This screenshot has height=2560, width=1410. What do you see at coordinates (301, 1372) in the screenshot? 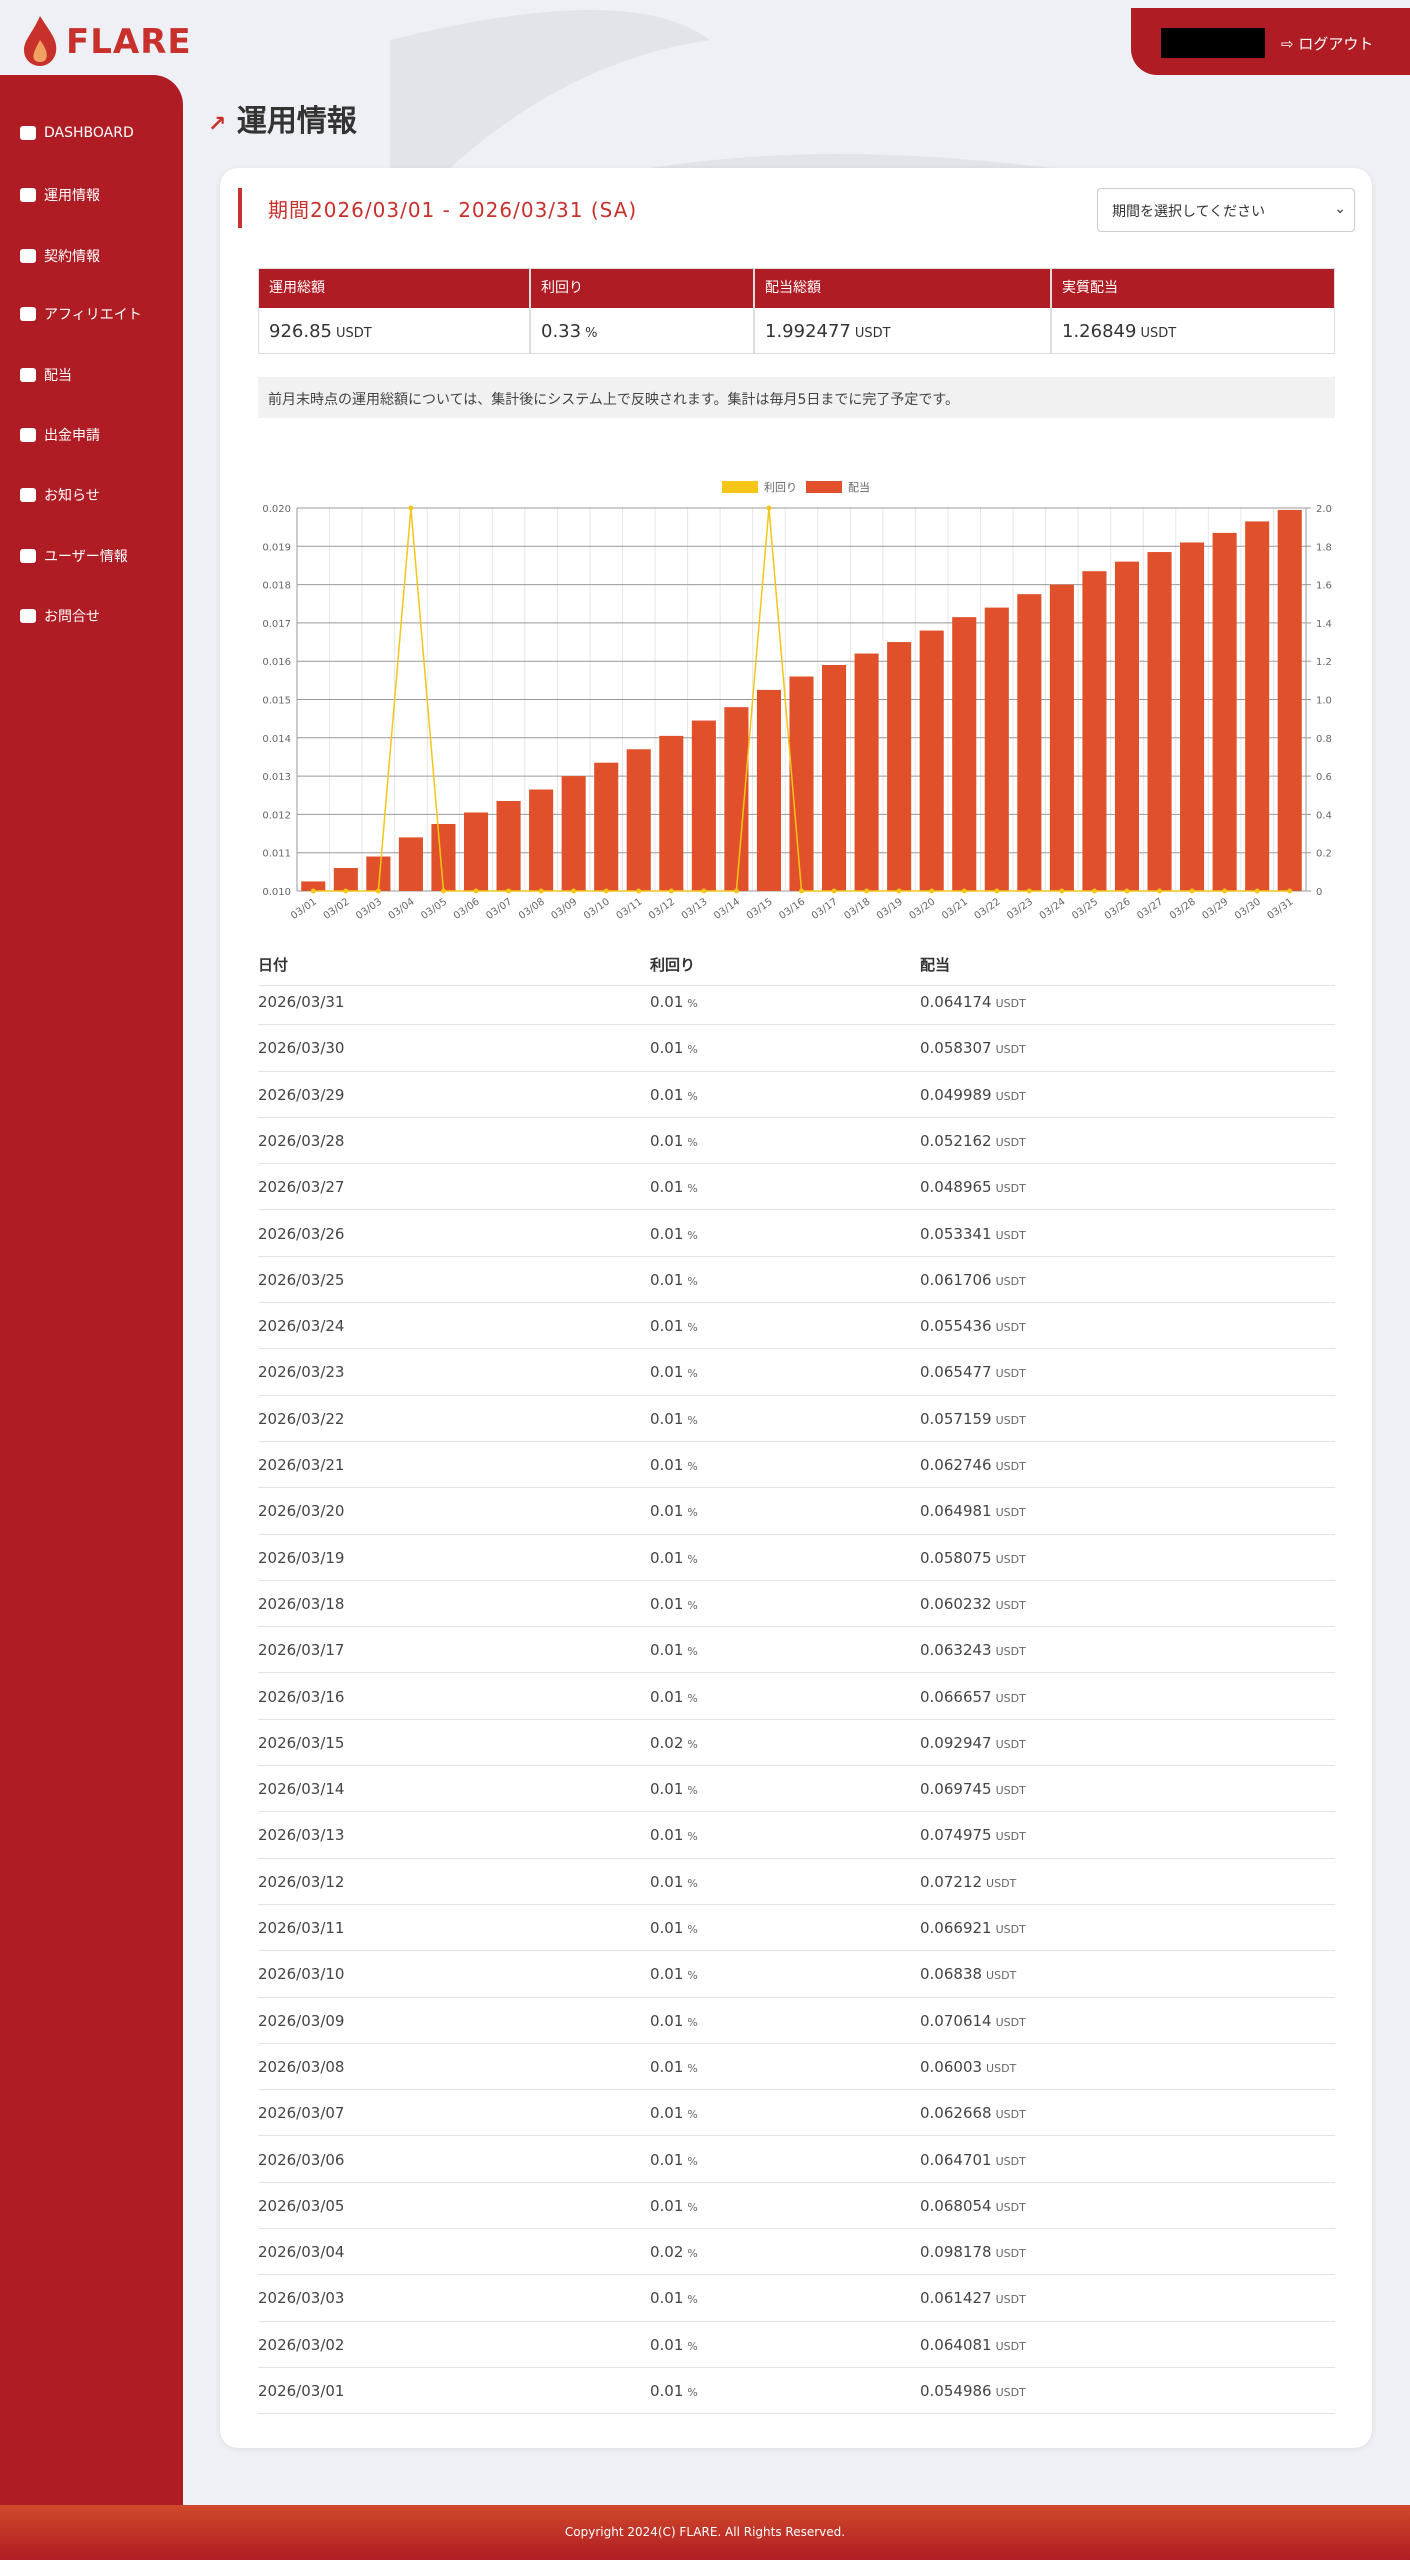
I see `date-cell: 2026/03/23` at bounding box center [301, 1372].